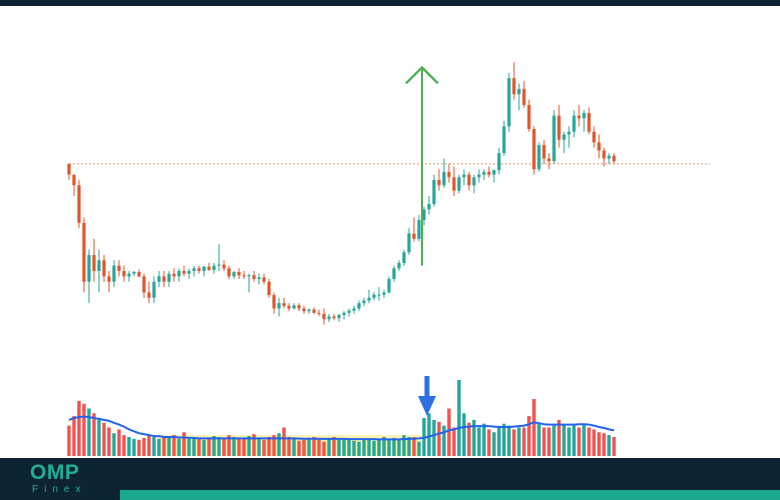 This screenshot has height=500, width=780. Describe the element at coordinates (390, 3) in the screenshot. I see `top-header-bar` at that location.